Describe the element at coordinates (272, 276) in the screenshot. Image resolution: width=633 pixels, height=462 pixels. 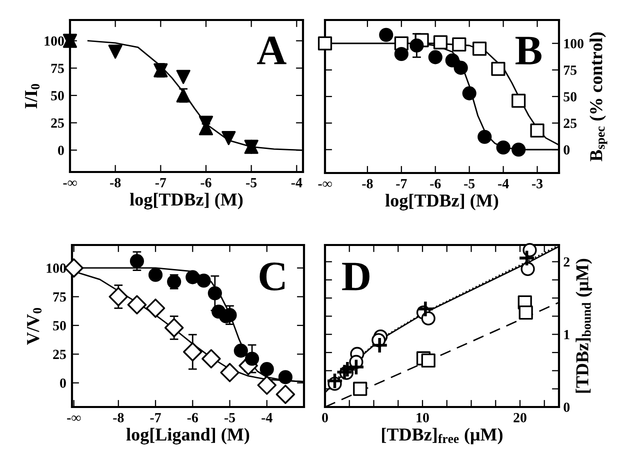
I see `annotation: C` at that location.